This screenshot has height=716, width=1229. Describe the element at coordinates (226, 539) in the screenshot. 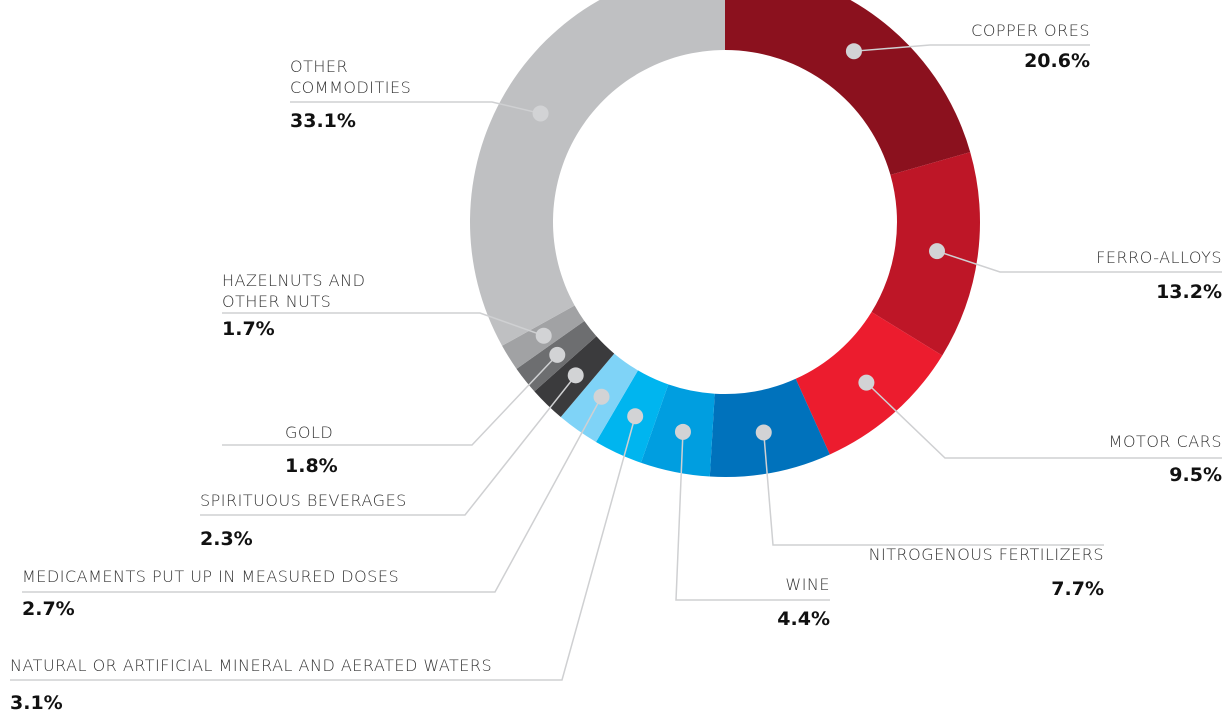

I see `value-label: 2.3%` at that location.